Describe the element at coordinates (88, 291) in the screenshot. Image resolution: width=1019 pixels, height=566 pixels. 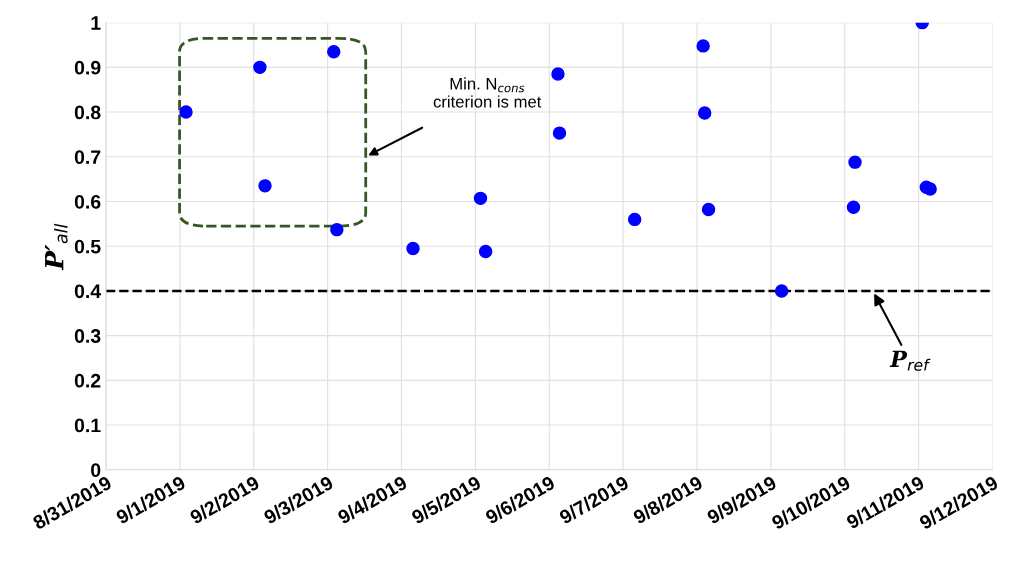
I see `y-tick-label: 0.4` at that location.